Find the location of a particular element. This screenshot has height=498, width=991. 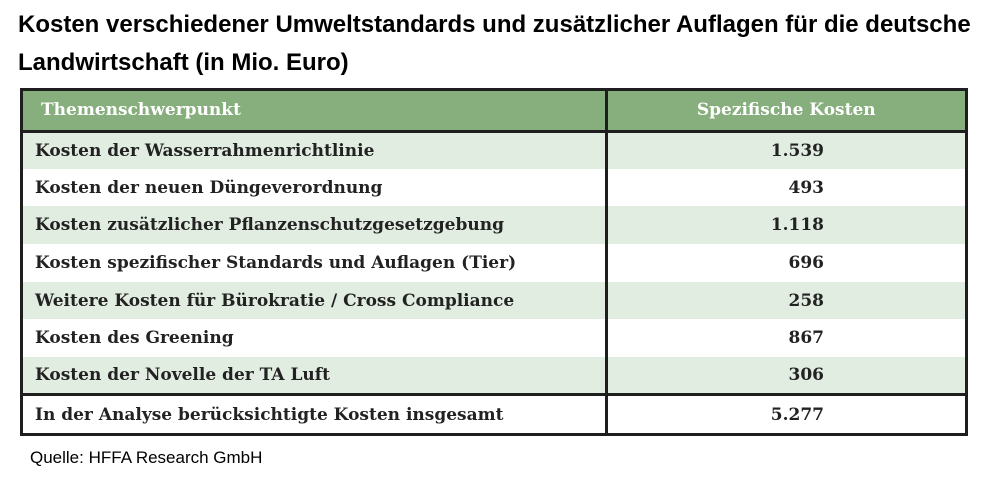

row-topic: Kosten der Novelle der TA Luft is located at coordinates (315, 376).